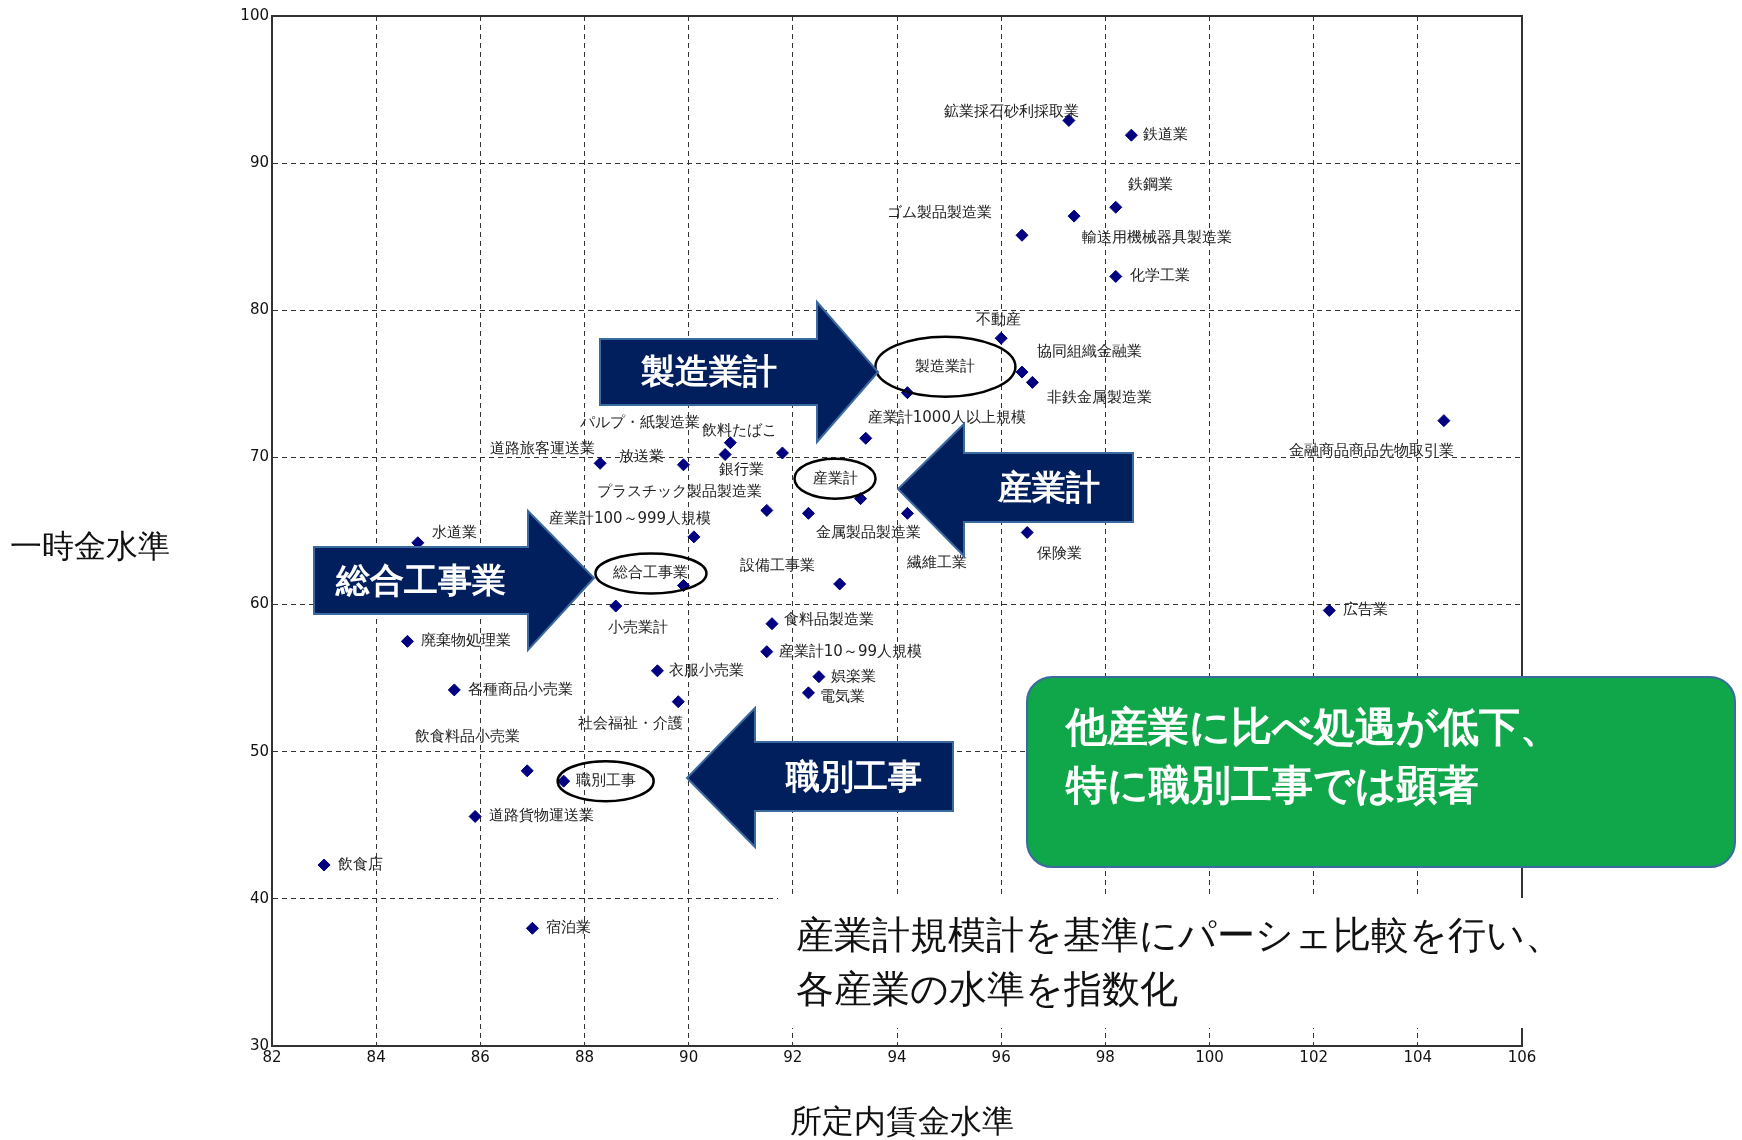  Describe the element at coordinates (1166, 134) in the screenshot. I see `annotation: 鉄道業` at that location.